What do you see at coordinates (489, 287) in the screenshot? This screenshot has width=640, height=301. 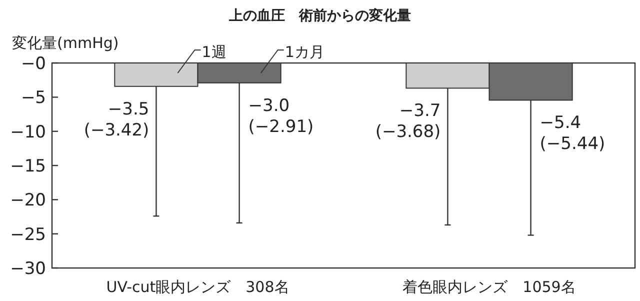 I see `x-tick-label: 着色眼内レンズ 1059名` at bounding box center [489, 287].